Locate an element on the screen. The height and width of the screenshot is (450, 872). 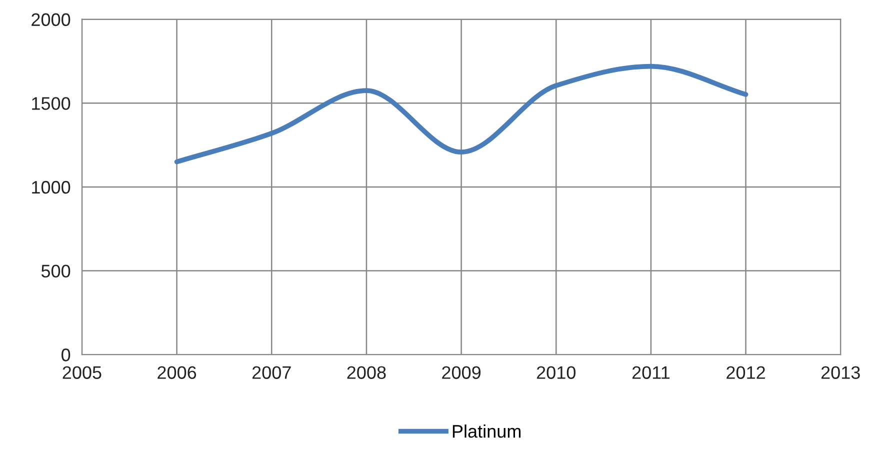
x-tick-label: 2009 is located at coordinates (461, 372).